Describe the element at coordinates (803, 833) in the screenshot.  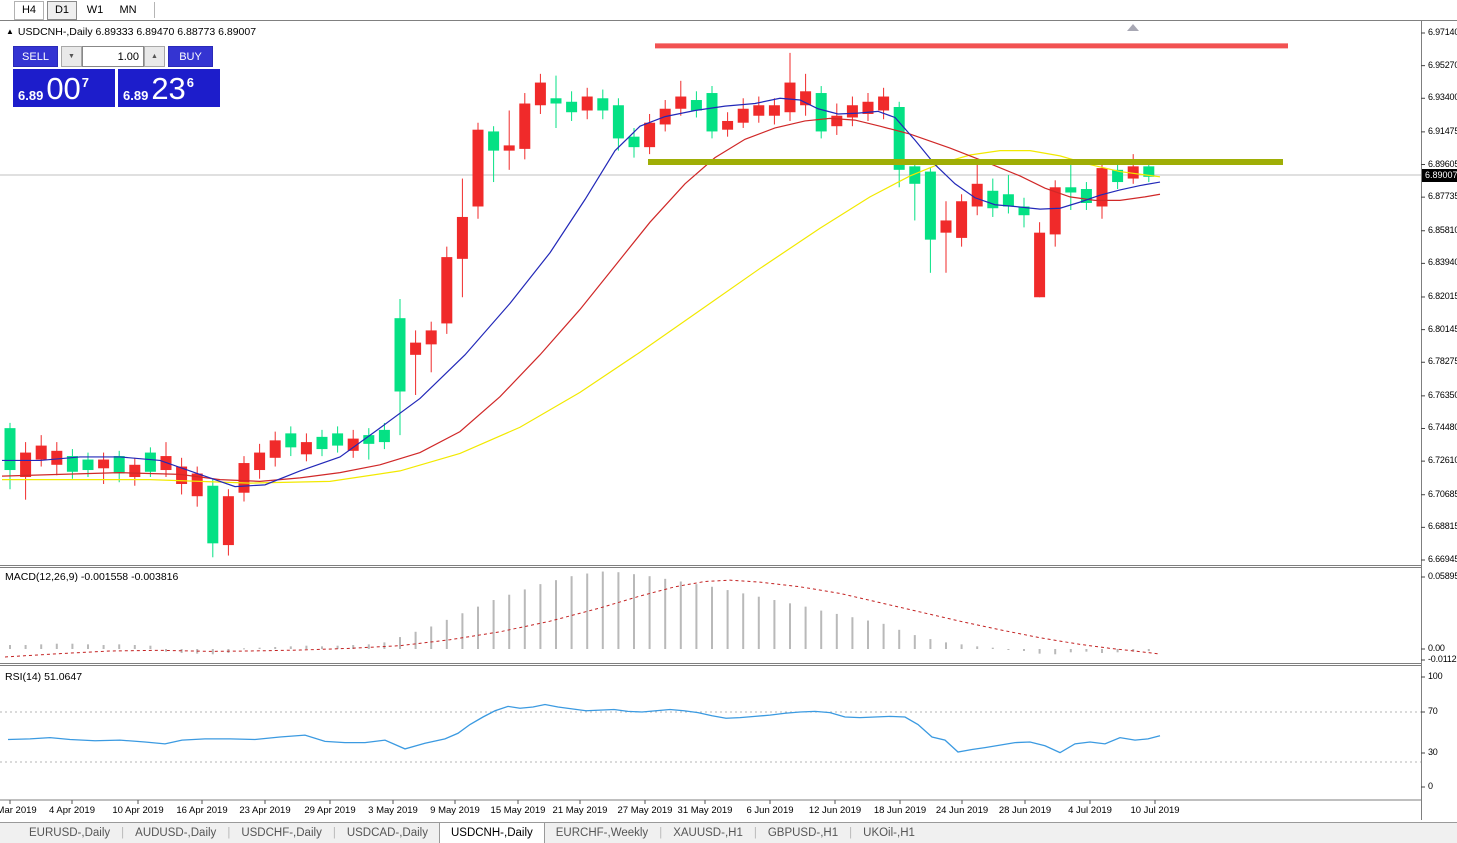
I see `tab-GBPUSD-H1: GBPUSD-,H1` at that location.